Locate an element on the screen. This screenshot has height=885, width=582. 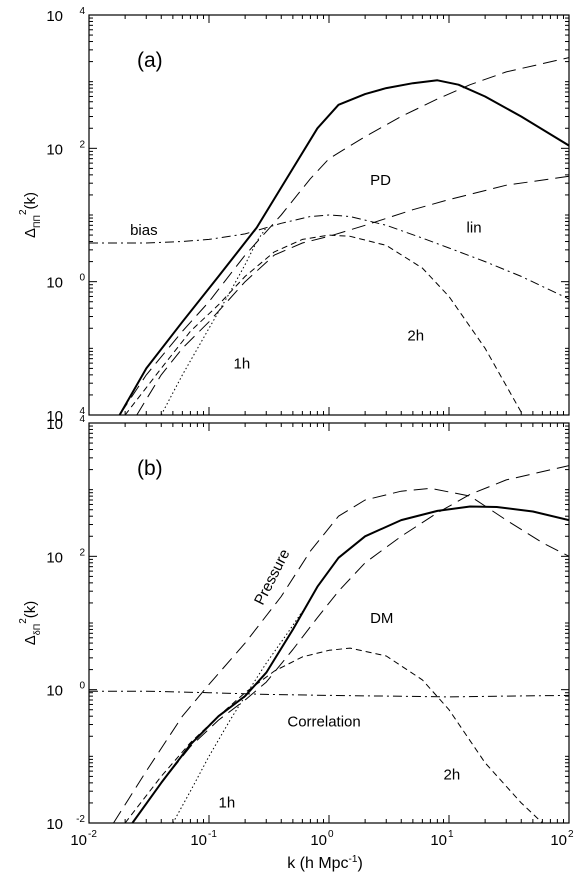
curve-annotation: lin is located at coordinates (474, 227).